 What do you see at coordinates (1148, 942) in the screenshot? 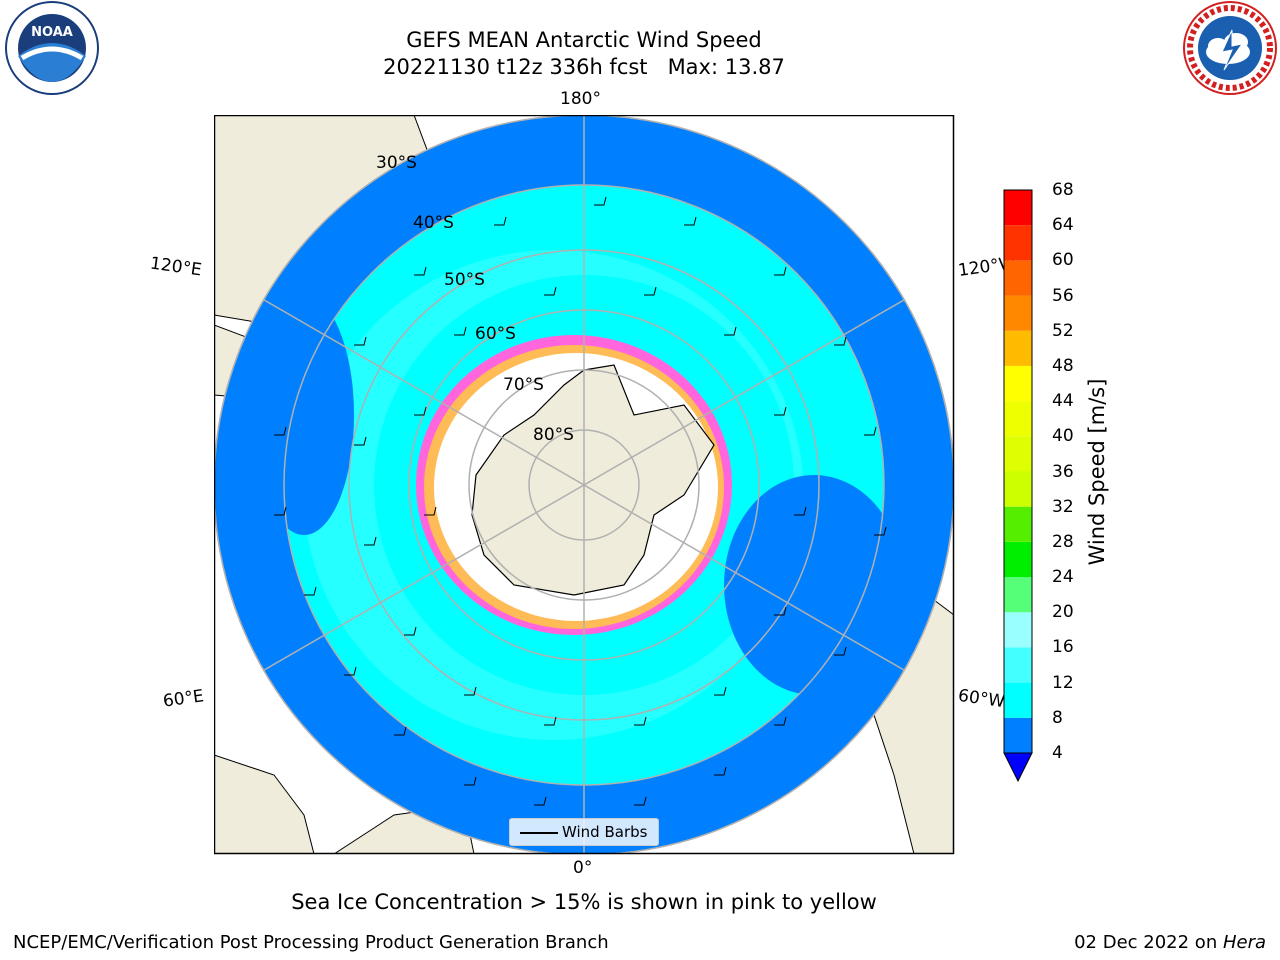
I see `footer-date: 02 Dec 2022 on` at bounding box center [1148, 942].